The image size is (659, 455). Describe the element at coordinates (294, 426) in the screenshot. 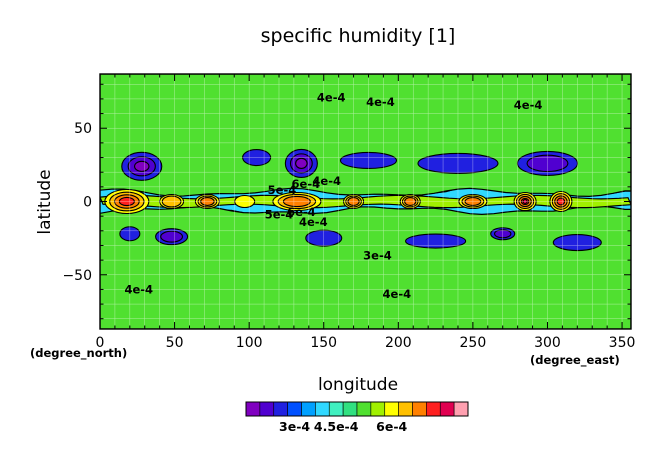

I see `colorbar-tick-label: 3e-4` at that location.